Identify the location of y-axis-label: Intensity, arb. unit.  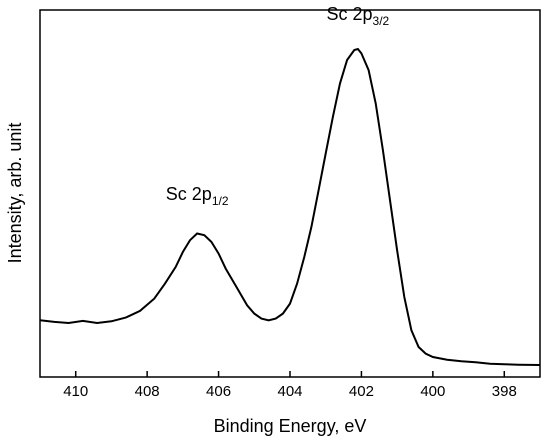
(15, 193).